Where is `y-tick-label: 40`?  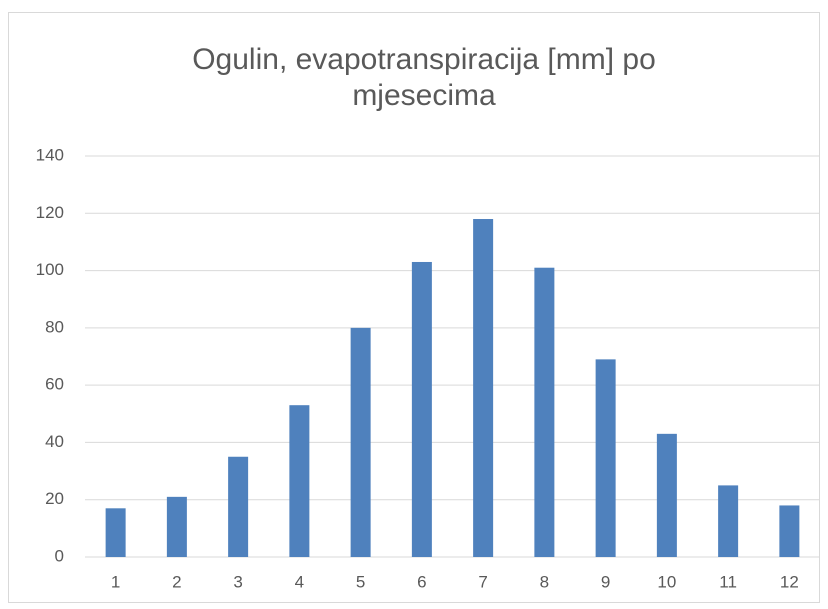 y-tick-label: 40 is located at coordinates (54, 441).